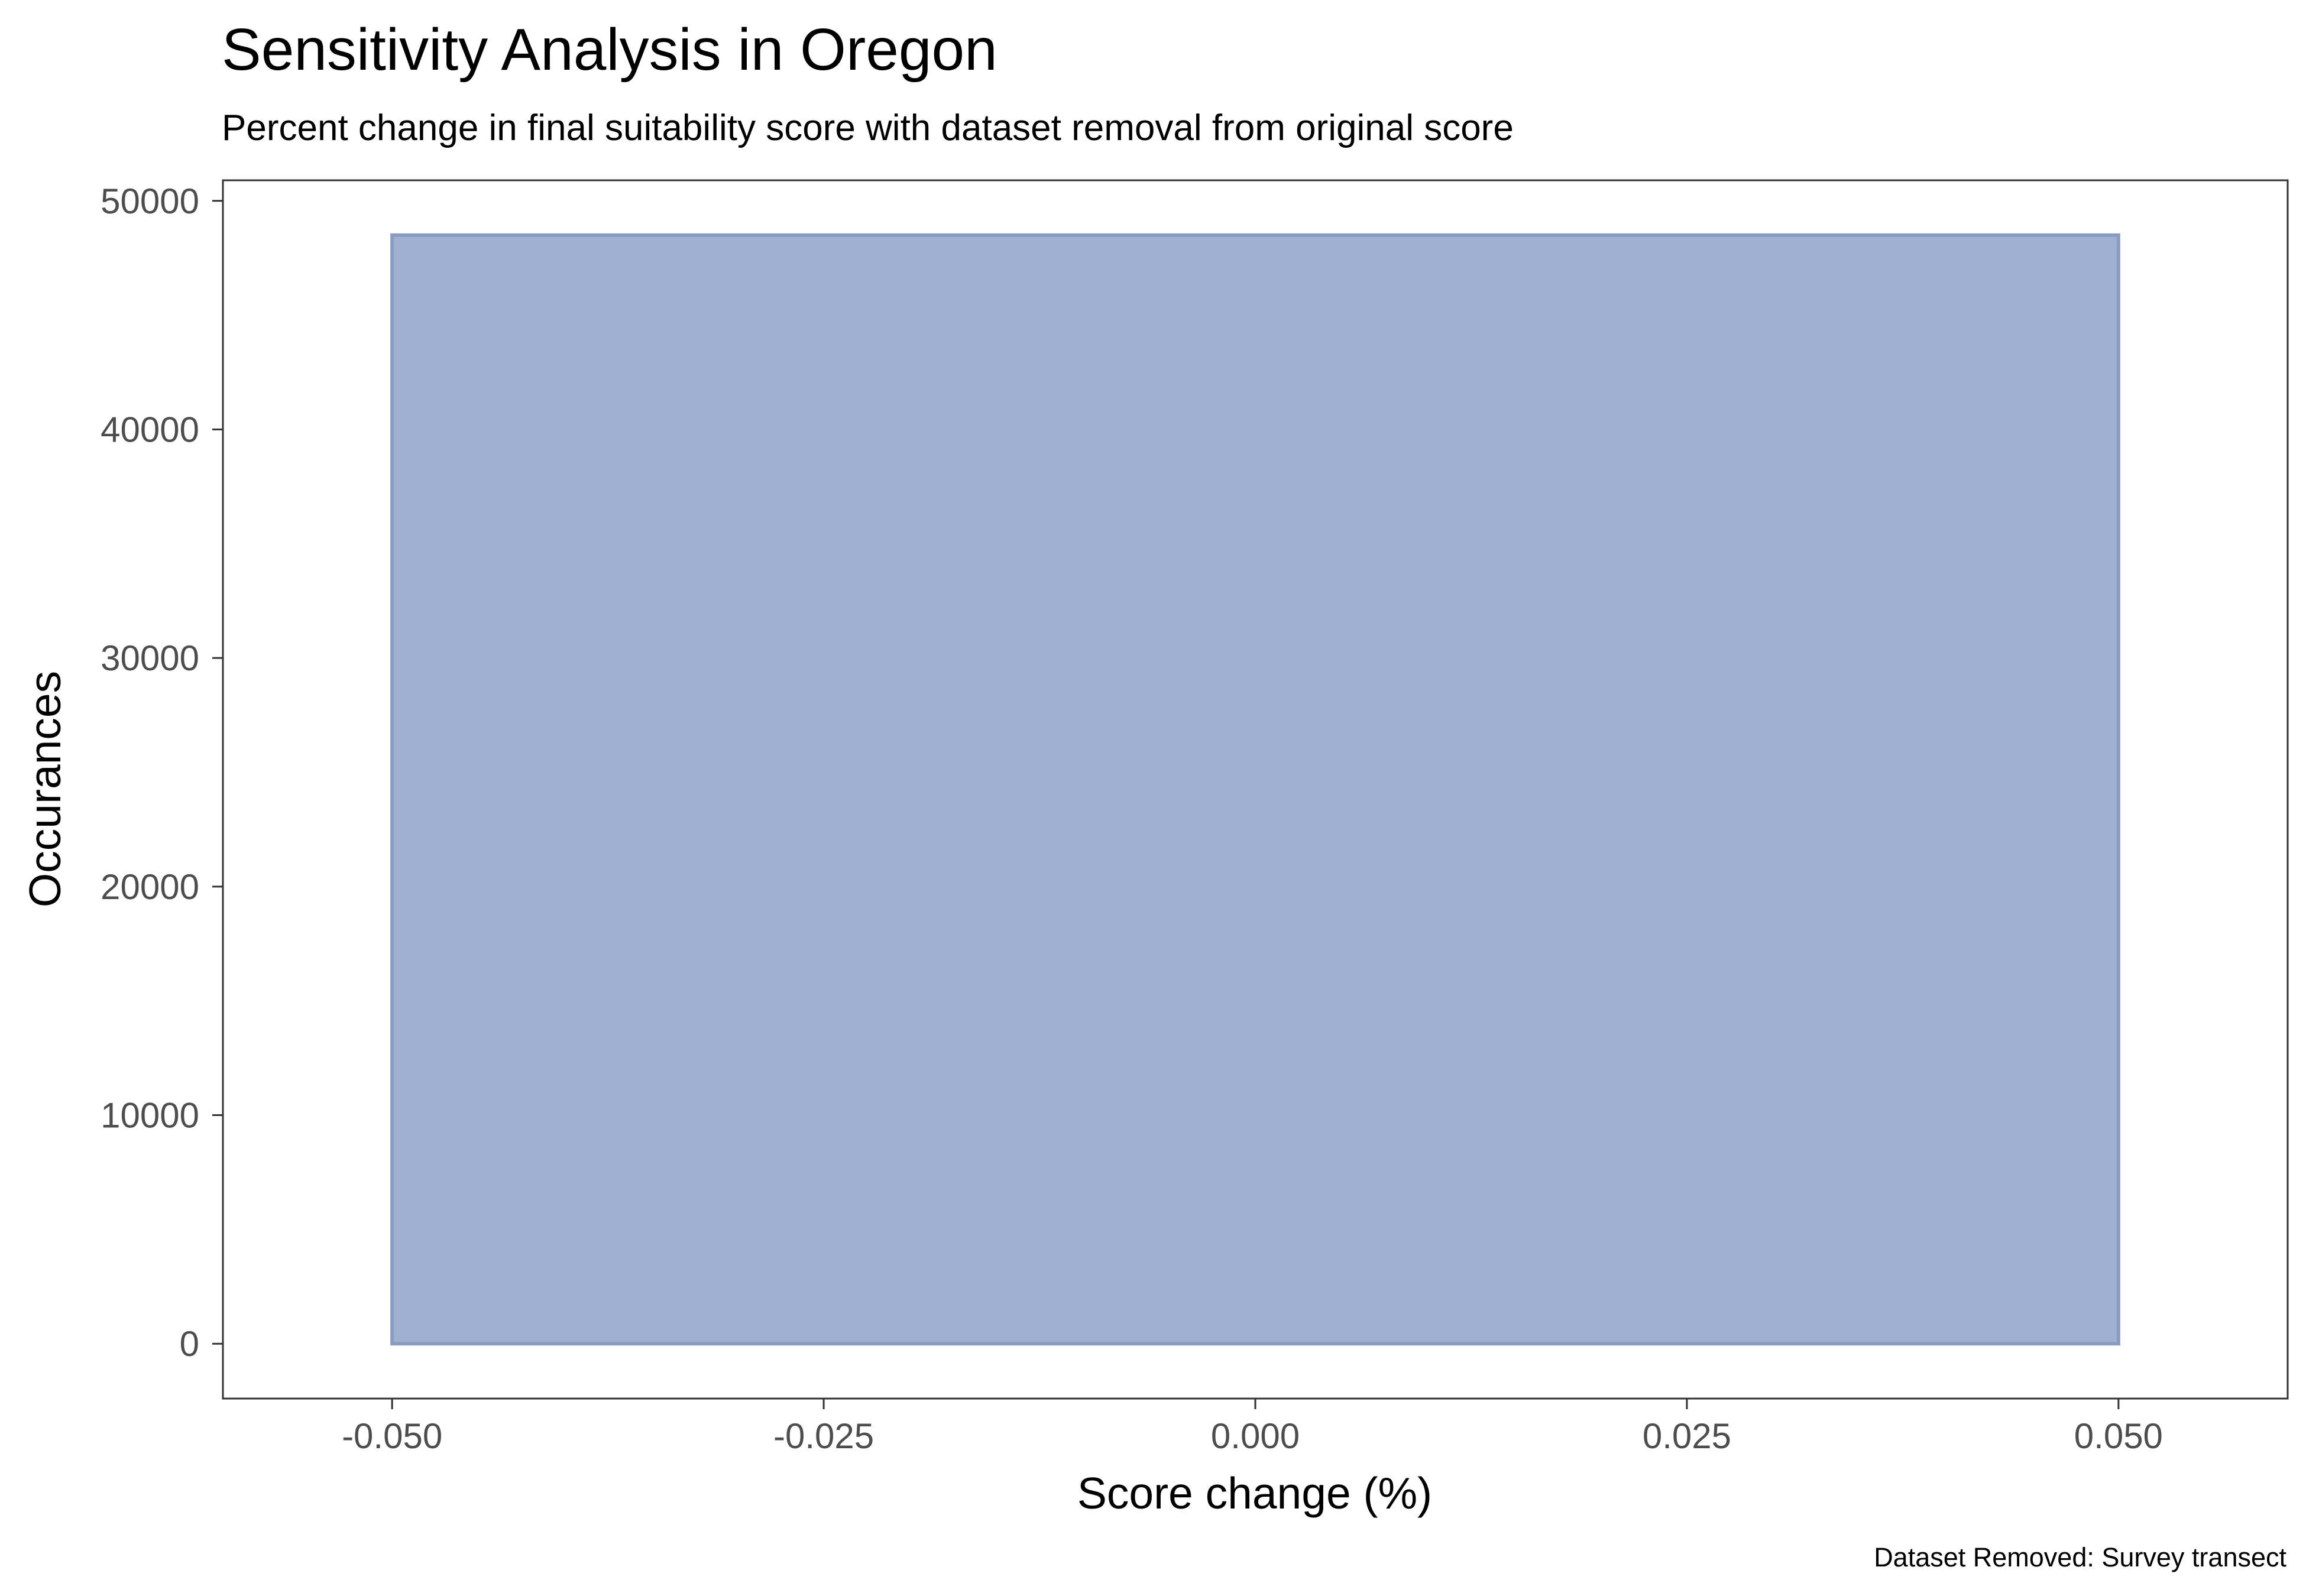 The height and width of the screenshot is (1596, 2306). Describe the element at coordinates (150, 429) in the screenshot. I see `y-tick-label: 40000` at that location.